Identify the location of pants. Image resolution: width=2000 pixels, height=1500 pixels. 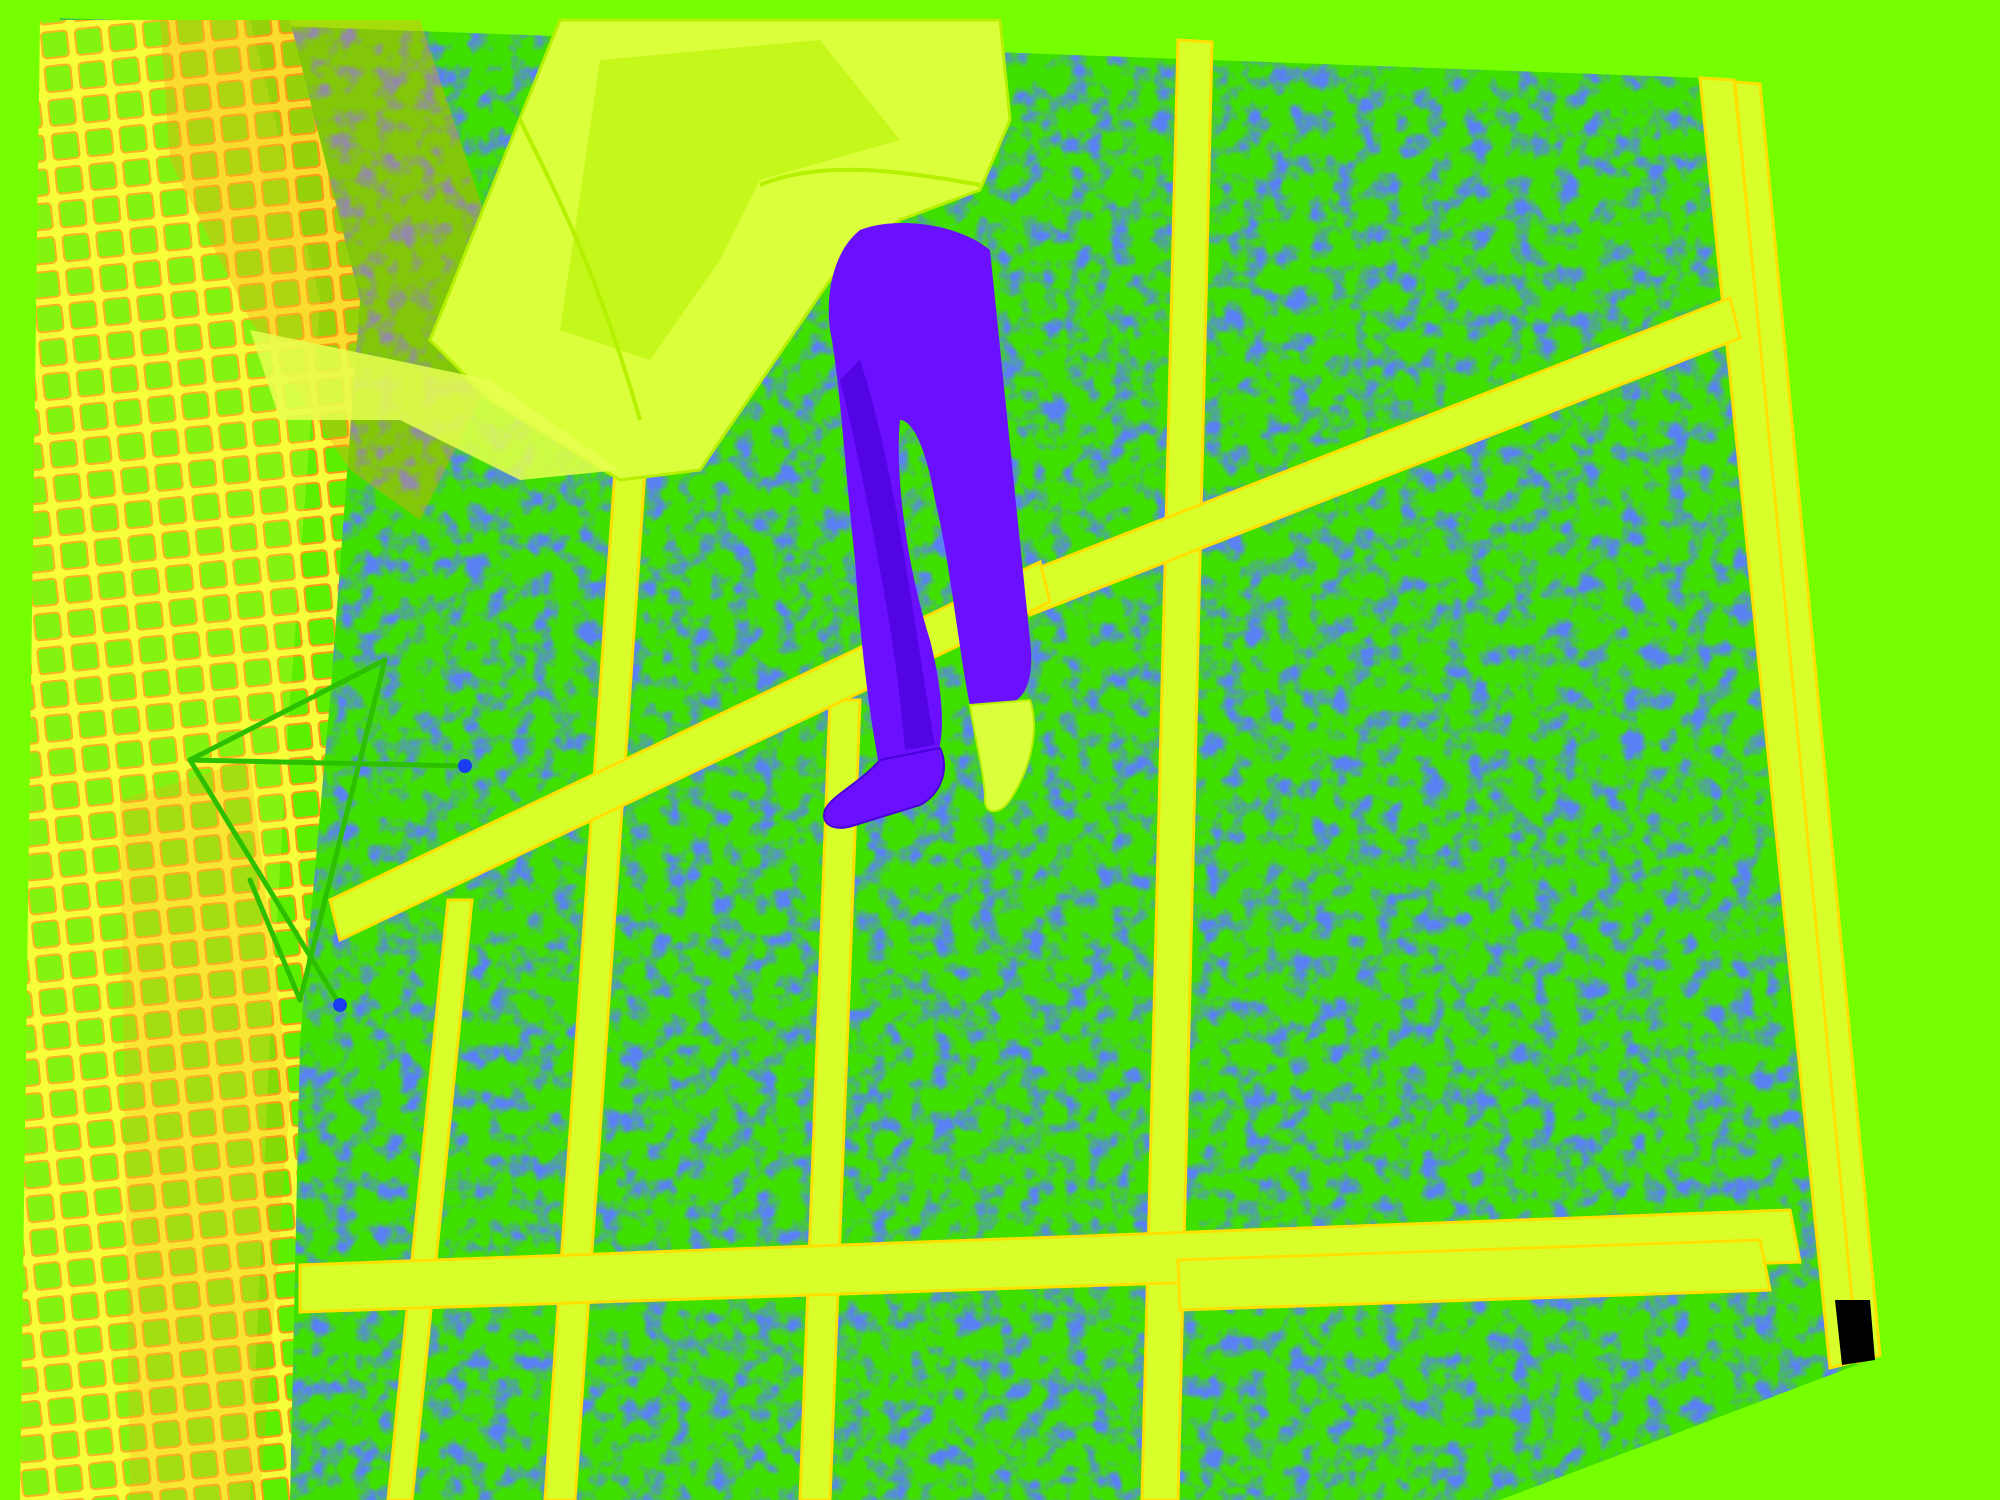
(930, 496).